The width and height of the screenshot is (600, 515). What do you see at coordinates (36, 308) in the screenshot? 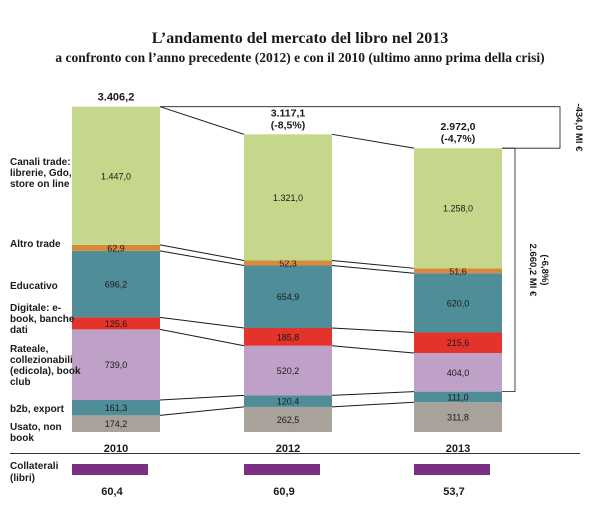
I see `row-label-digitale-line-0: Digitale: e-` at bounding box center [36, 308].